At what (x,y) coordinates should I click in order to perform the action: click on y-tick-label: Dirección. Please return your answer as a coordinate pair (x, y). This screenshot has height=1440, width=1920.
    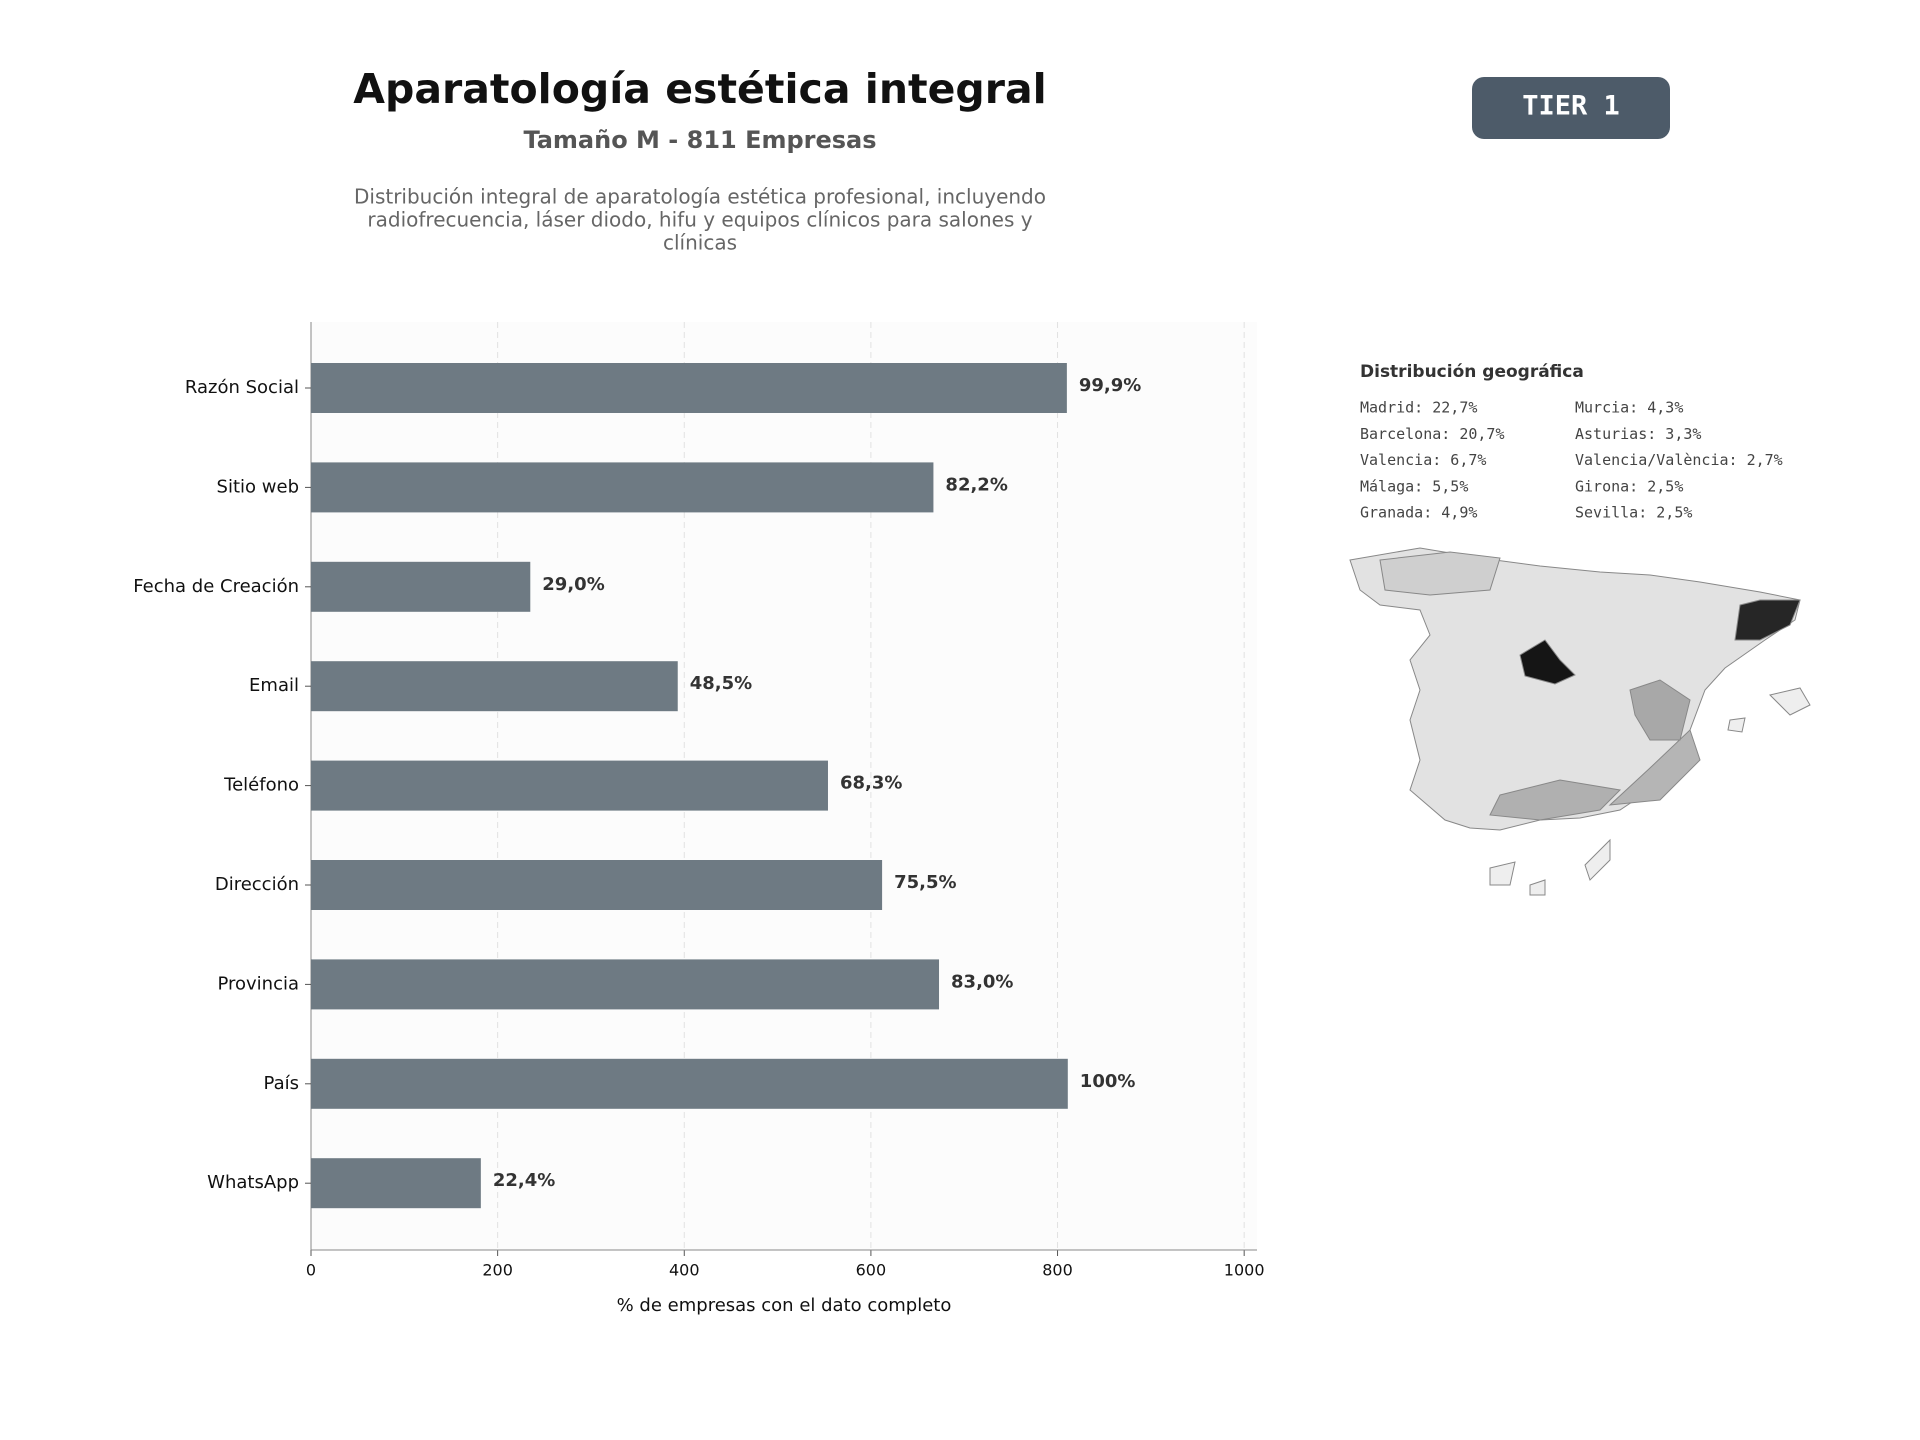
    Looking at the image, I should click on (257, 884).